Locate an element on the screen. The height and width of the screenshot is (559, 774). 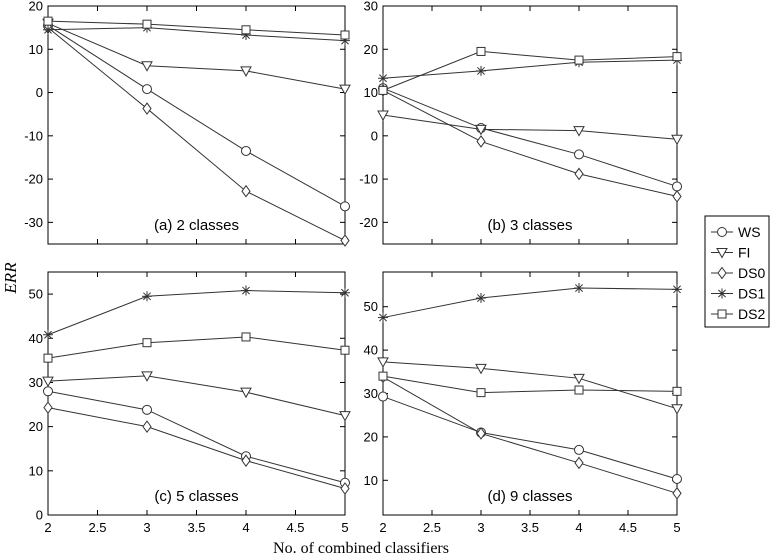
panel-label: (a) 2 classes is located at coordinates (196, 225).